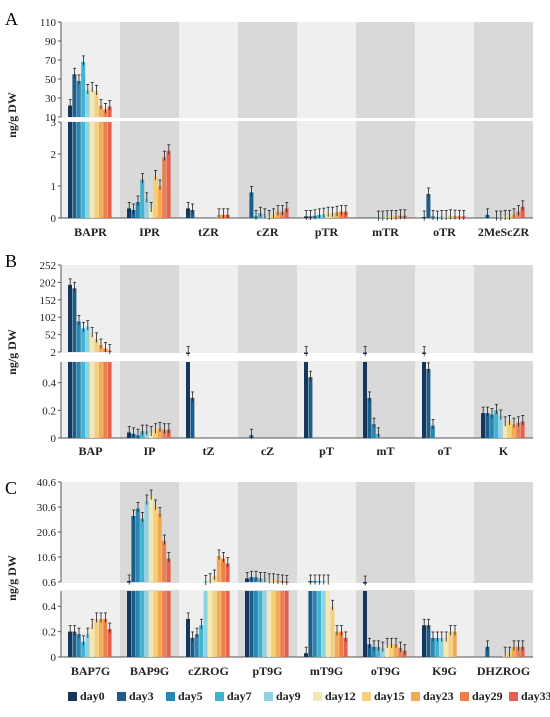 This screenshot has height=717, width=550. What do you see at coordinates (49, 384) in the screenshot?
I see `y-tick-label: 0.4` at bounding box center [49, 384].